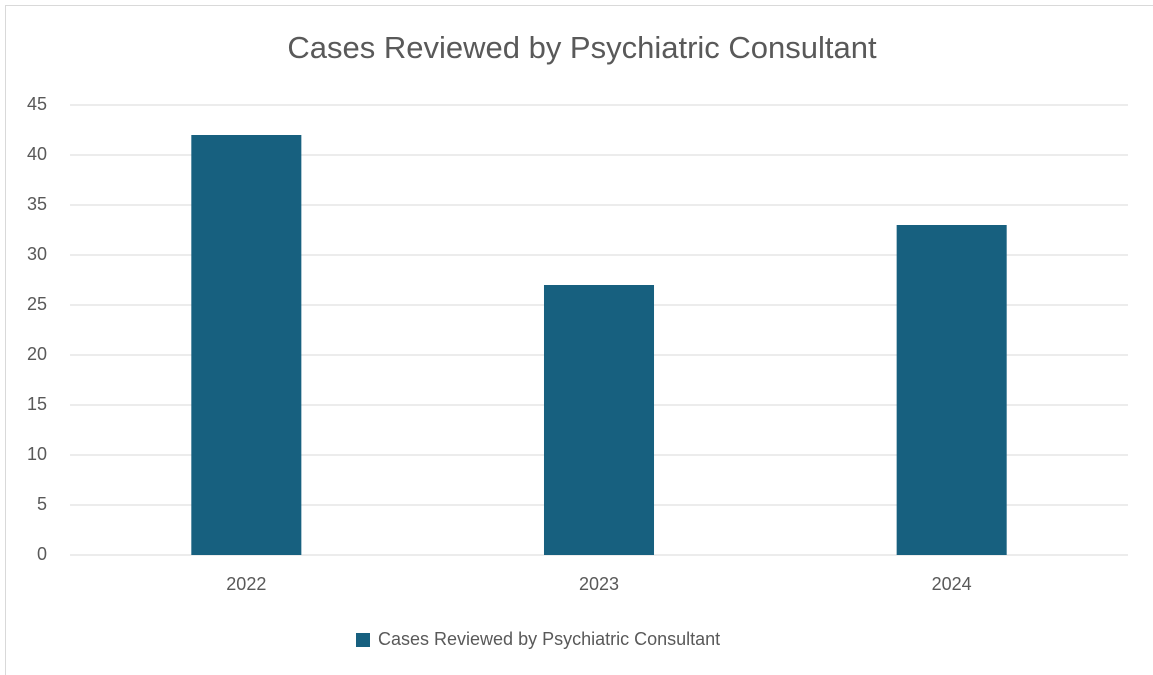 Image resolution: width=1153 pixels, height=675 pixels. What do you see at coordinates (246, 584) in the screenshot?
I see `x-tick-label: 2022` at bounding box center [246, 584].